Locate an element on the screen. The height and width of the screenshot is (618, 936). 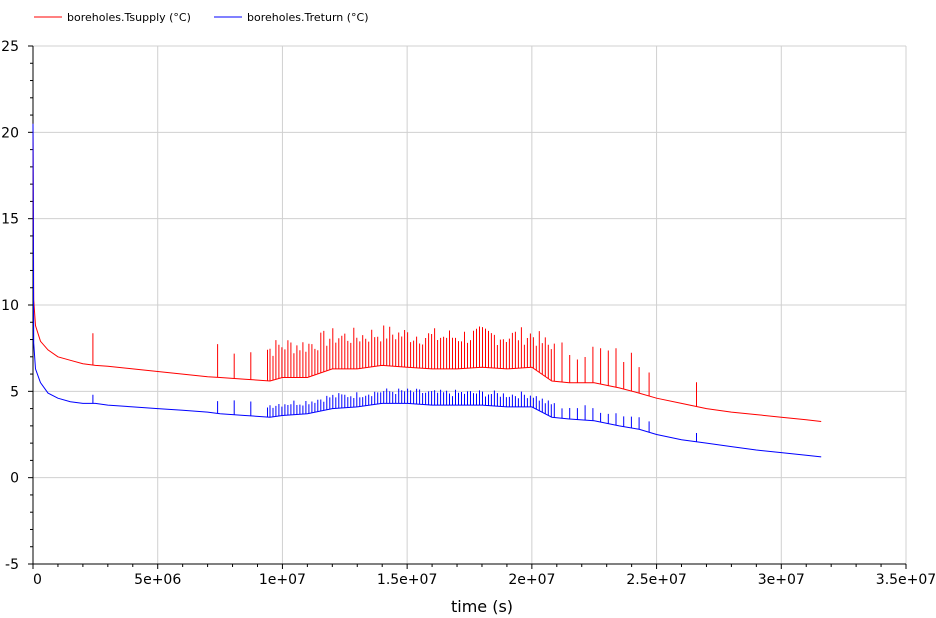
legend-item: boreholes.Tsupply (°C) is located at coordinates (112, 17).